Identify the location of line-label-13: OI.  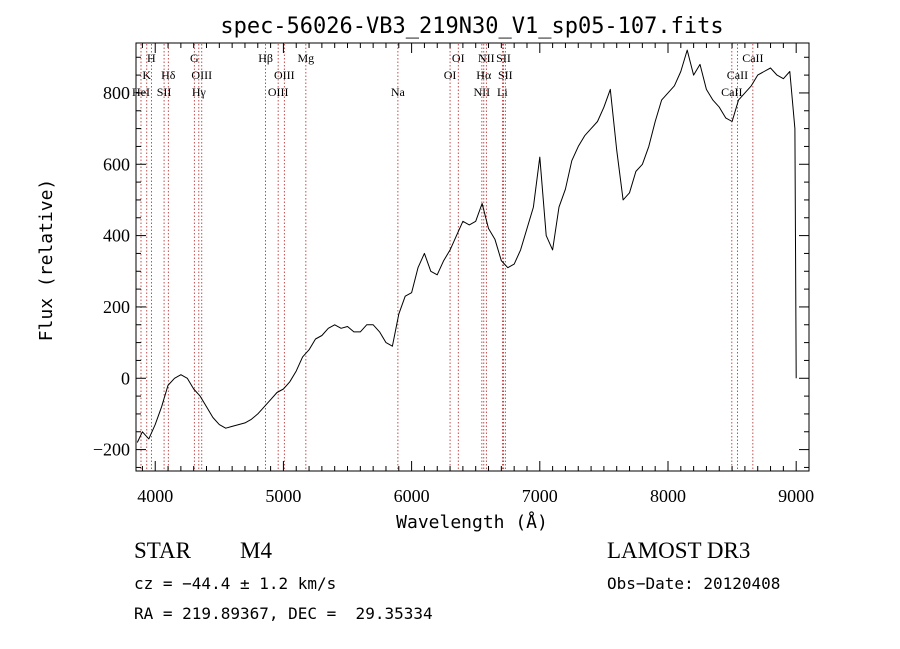
(458, 58).